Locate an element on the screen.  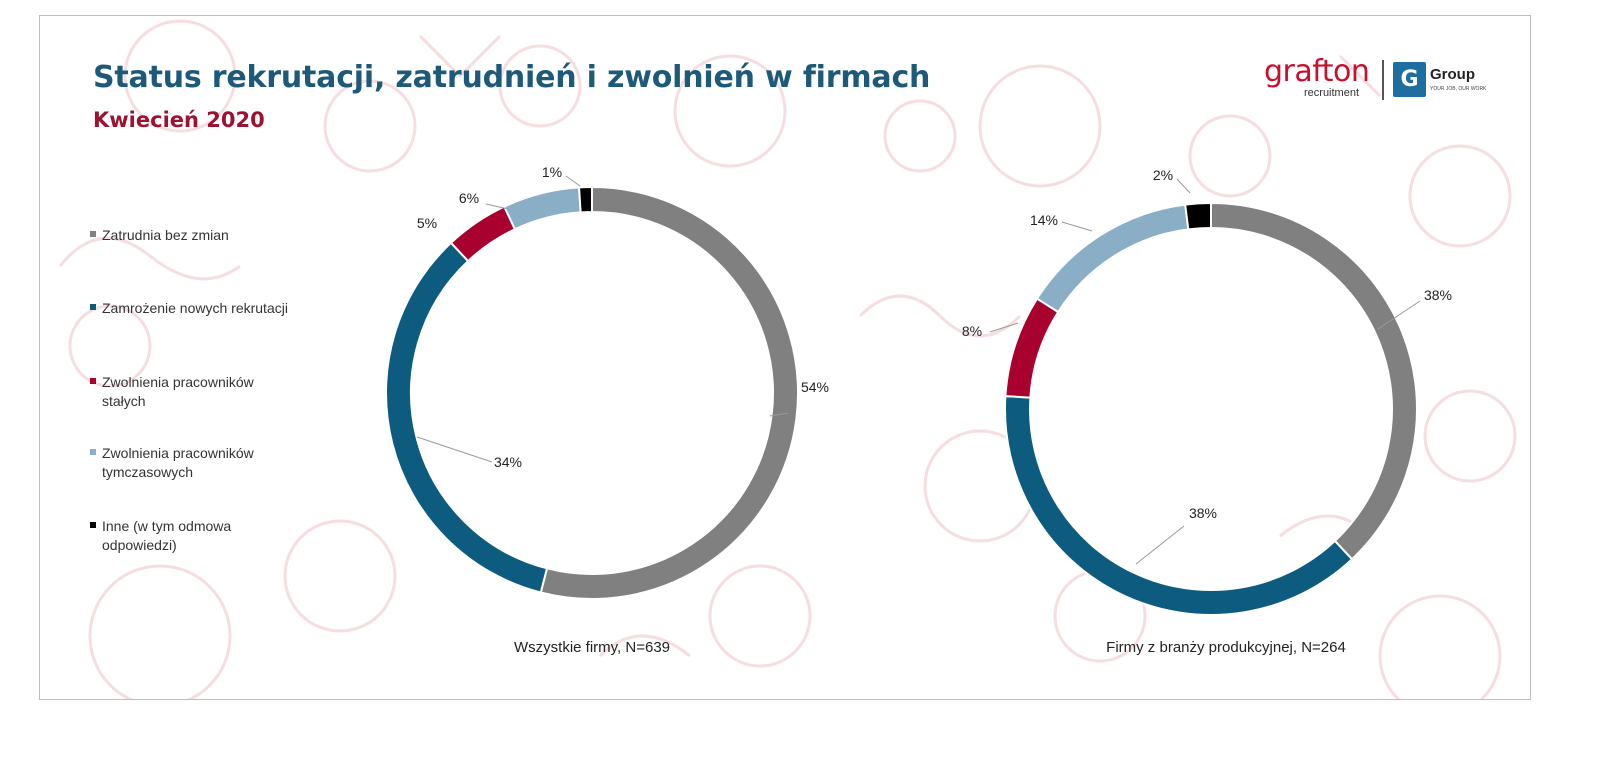
data-label: 34% is located at coordinates (508, 462).